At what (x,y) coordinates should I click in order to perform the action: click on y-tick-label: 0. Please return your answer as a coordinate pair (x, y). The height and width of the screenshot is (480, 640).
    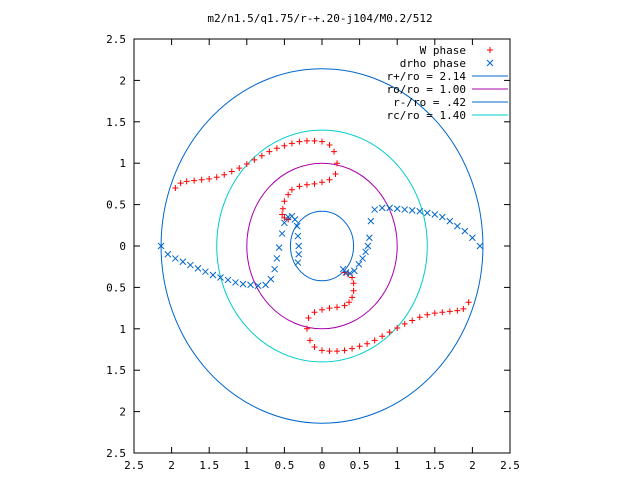
    Looking at the image, I should click on (122, 246).